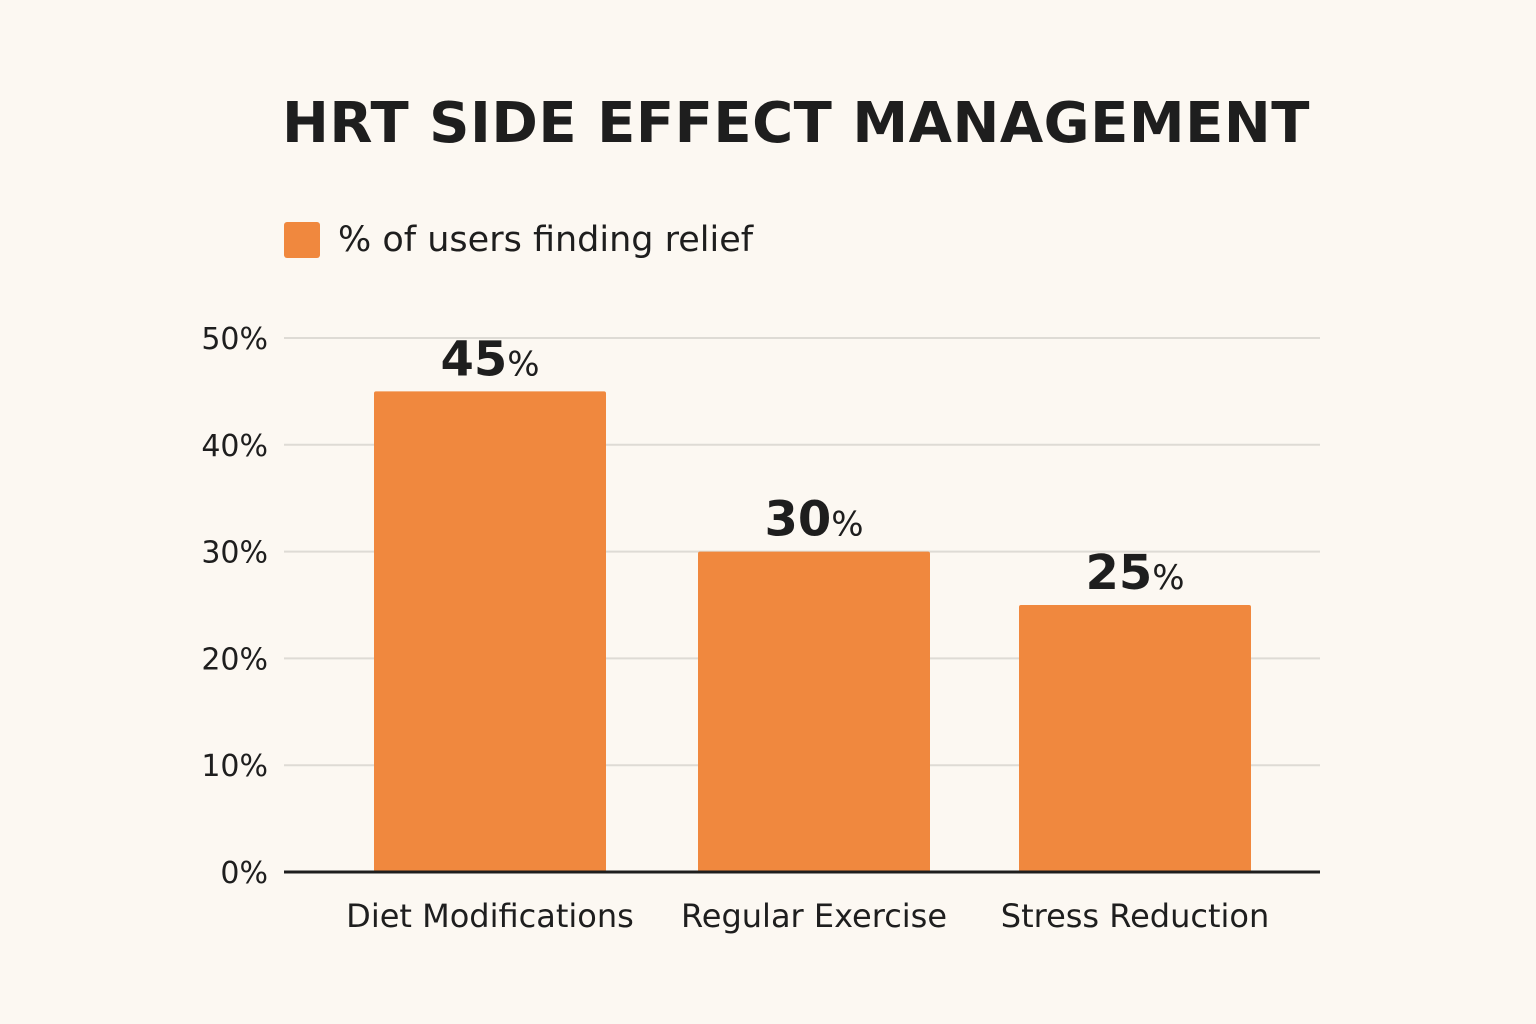  I want to click on x-category-label: Diet Modifications, so click(490, 916).